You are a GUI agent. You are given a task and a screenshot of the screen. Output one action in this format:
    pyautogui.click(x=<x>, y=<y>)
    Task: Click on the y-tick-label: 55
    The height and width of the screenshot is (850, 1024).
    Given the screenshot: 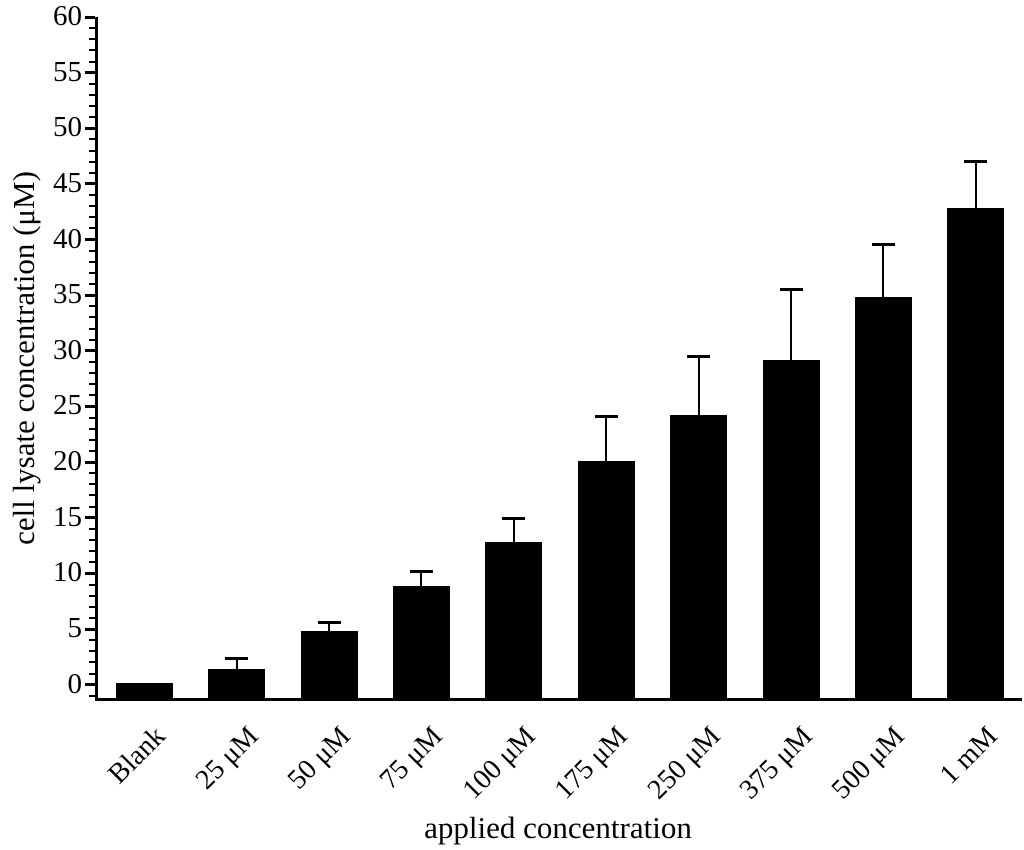 What is the action you would take?
    pyautogui.click(x=67, y=71)
    